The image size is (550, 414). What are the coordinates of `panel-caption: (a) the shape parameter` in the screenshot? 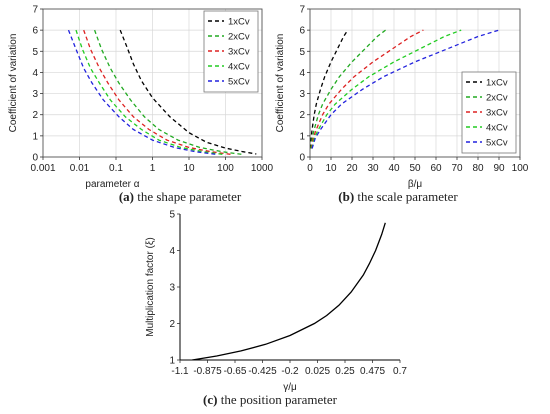 It's located at (180, 196).